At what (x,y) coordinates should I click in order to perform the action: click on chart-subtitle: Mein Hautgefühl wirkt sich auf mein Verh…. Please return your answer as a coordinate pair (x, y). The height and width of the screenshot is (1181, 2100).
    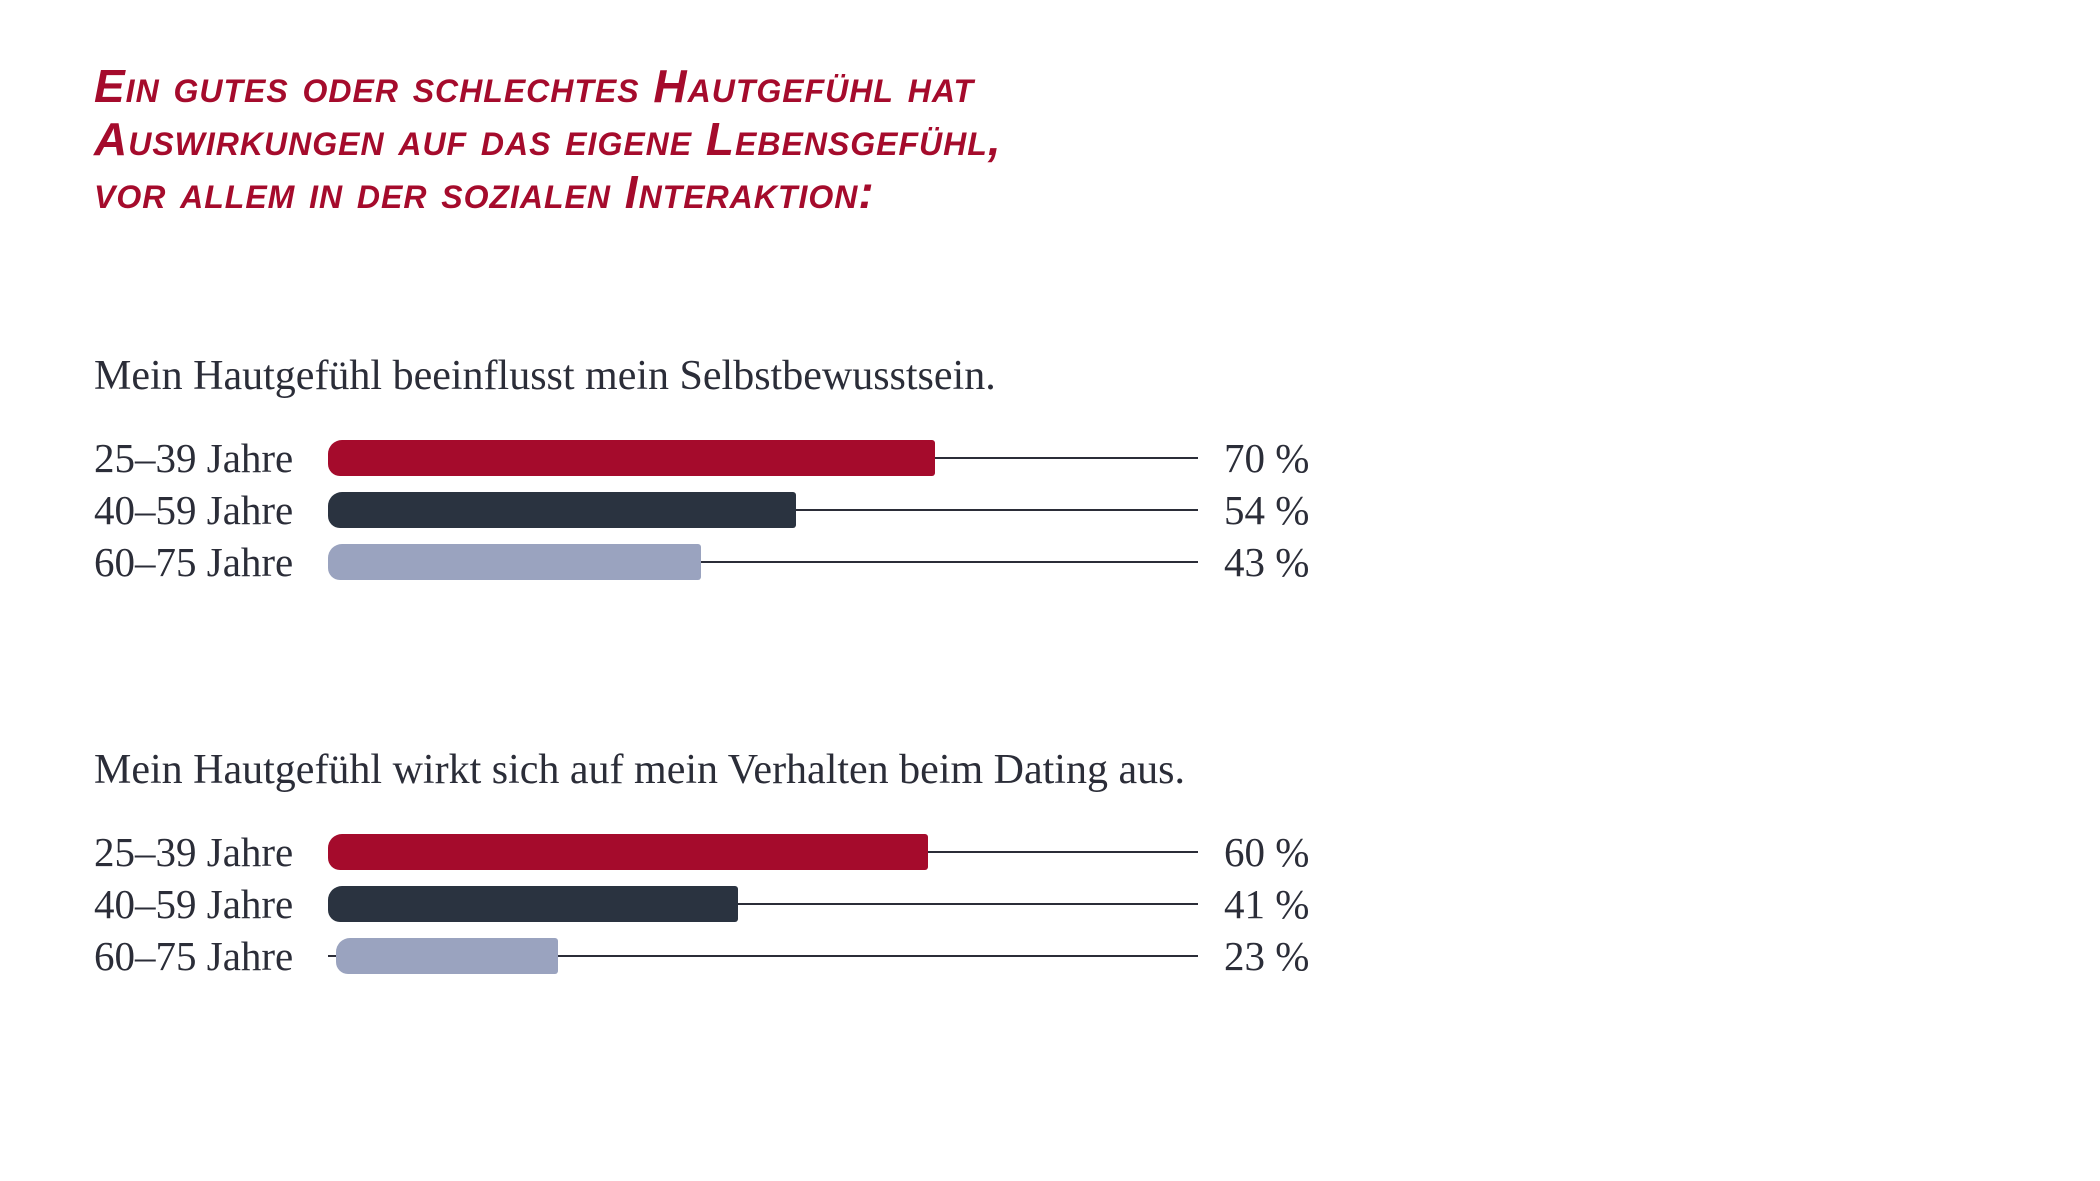
    Looking at the image, I should click on (639, 770).